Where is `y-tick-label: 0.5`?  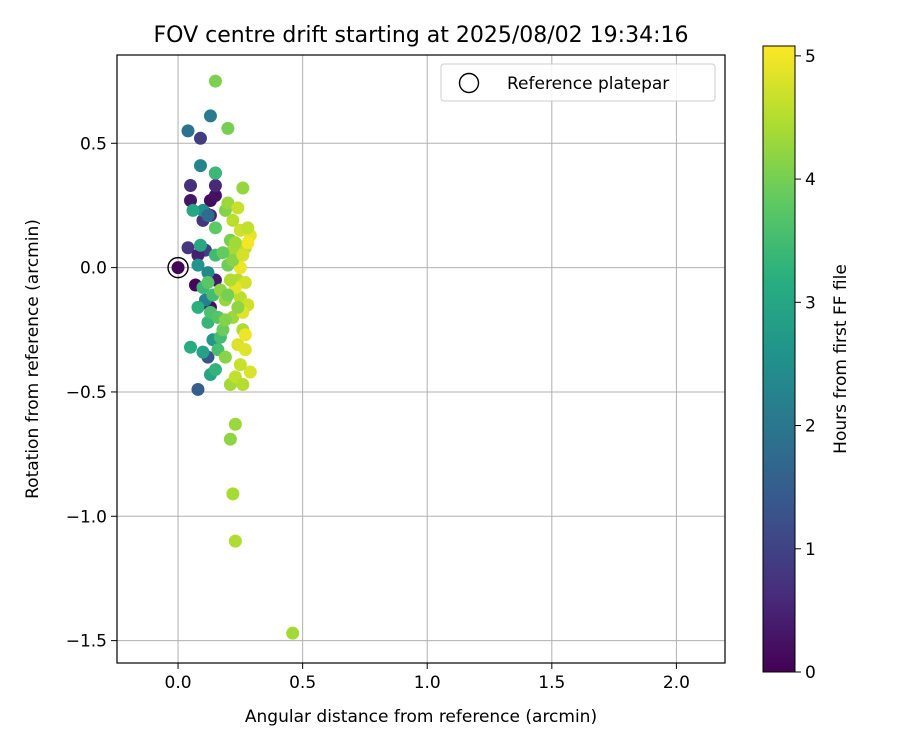 y-tick-label: 0.5 is located at coordinates (93, 144).